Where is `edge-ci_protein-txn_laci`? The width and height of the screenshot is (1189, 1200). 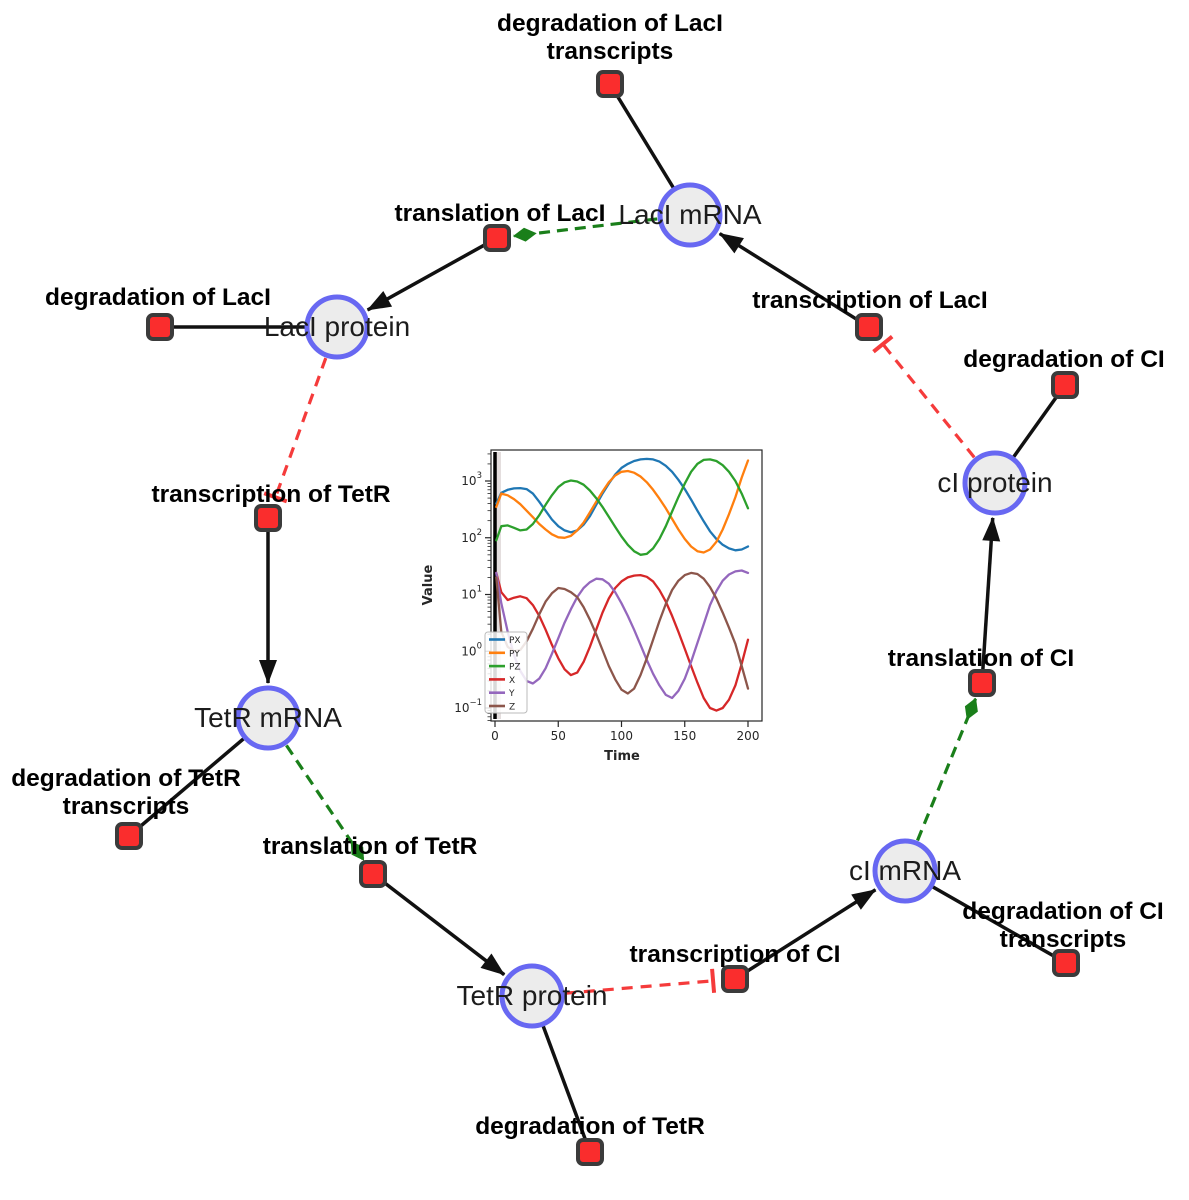
edge-ci_protein-txn_laci is located at coordinates (924, 397).